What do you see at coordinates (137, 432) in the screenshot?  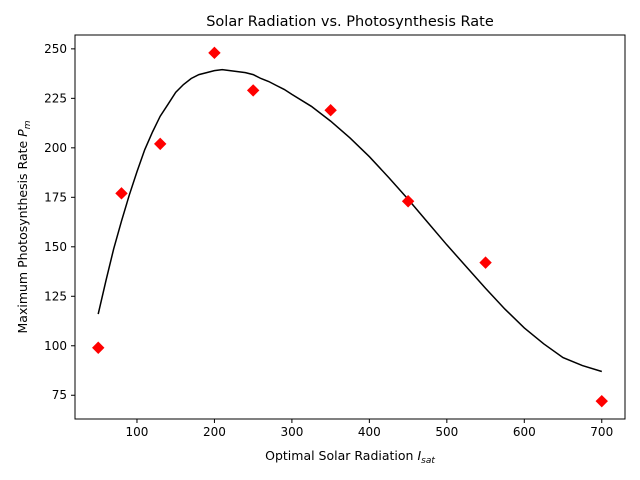 I see `x-tick-label: 100` at bounding box center [137, 432].